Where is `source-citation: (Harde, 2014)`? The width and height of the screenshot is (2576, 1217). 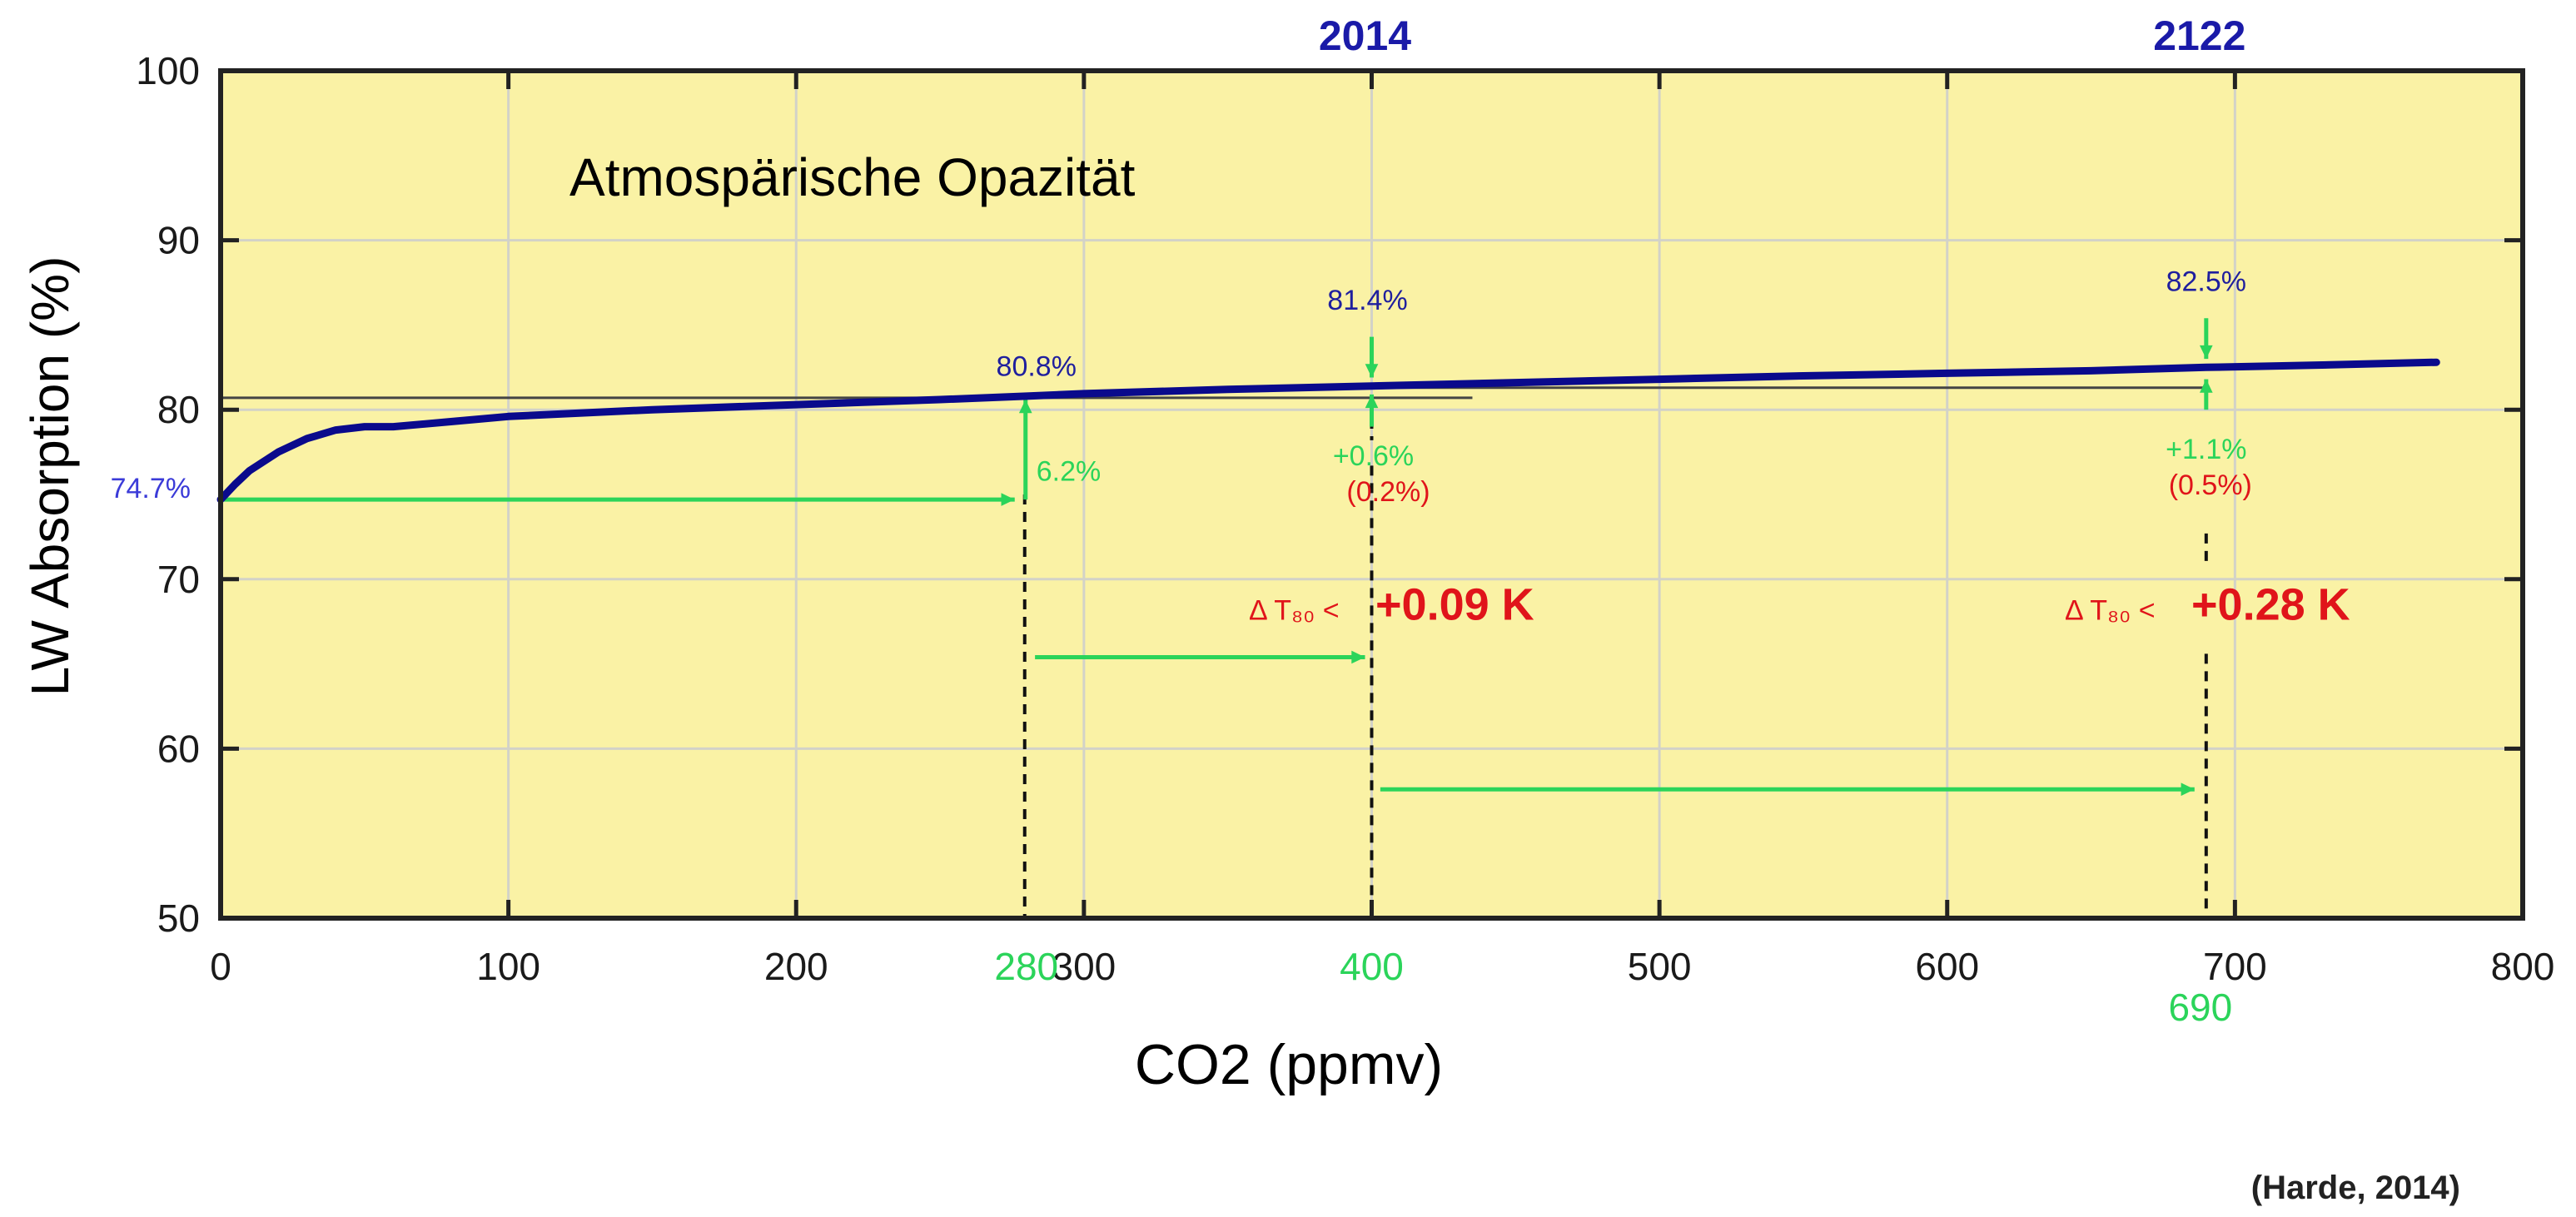 source-citation: (Harde, 2014) is located at coordinates (2355, 1188).